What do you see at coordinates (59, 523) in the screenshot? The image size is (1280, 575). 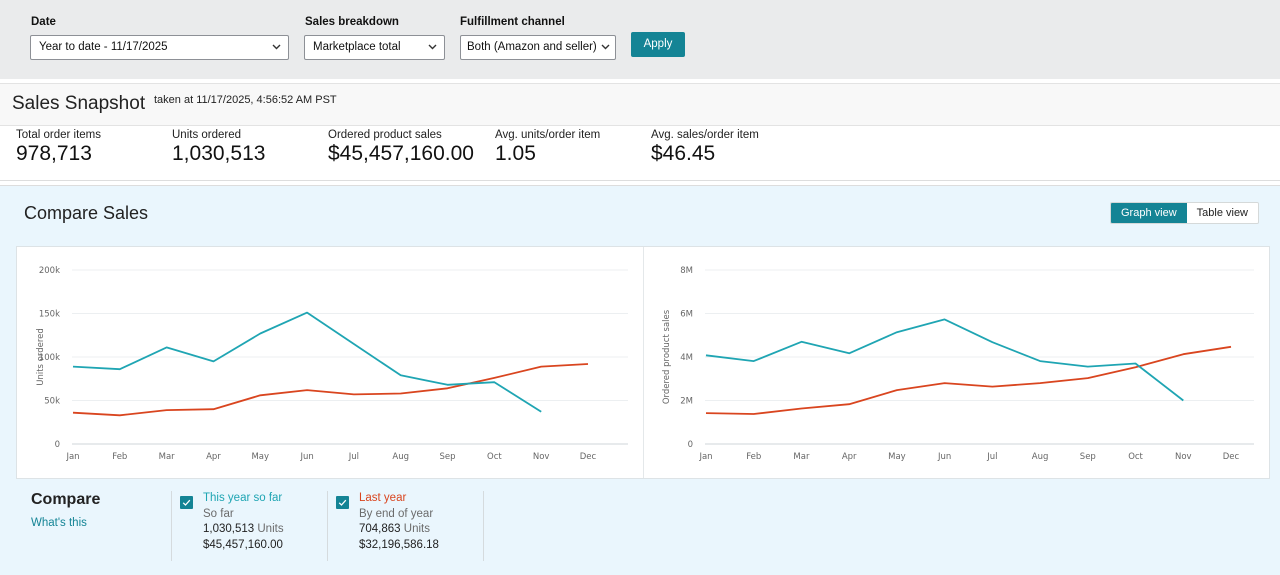 I see `whats-this-link: What's this` at bounding box center [59, 523].